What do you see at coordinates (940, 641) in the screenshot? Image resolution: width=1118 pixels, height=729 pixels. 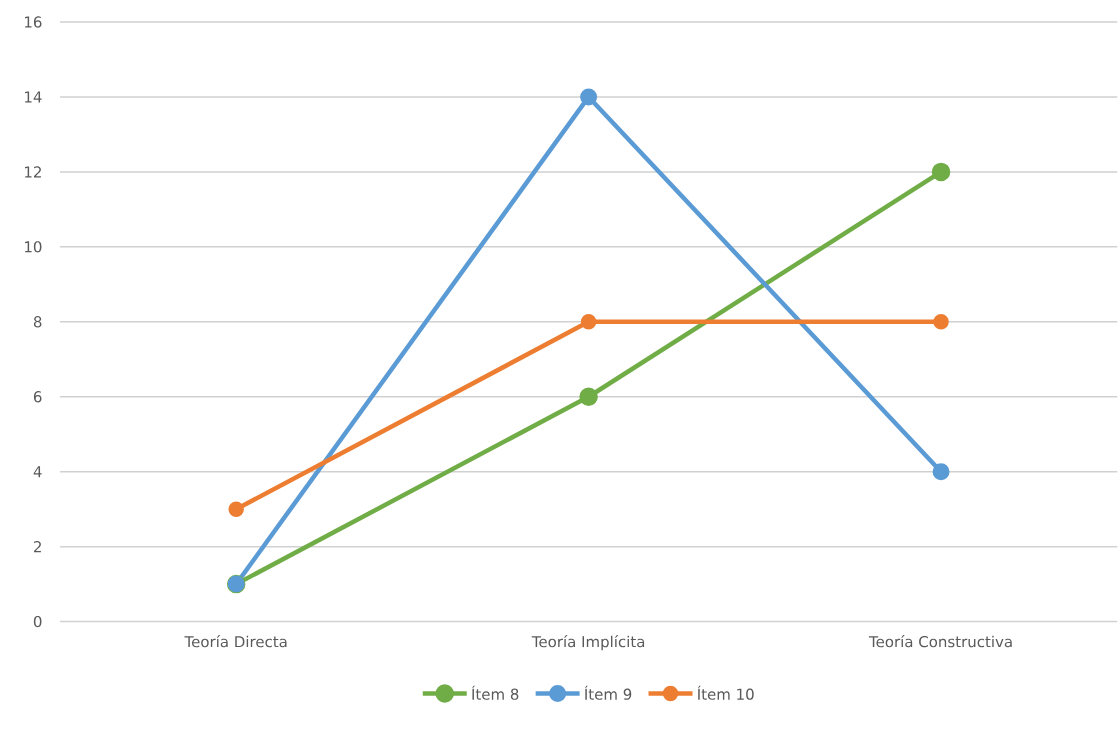 I see `x-tick-label: Teoría Constructiva` at bounding box center [940, 641].